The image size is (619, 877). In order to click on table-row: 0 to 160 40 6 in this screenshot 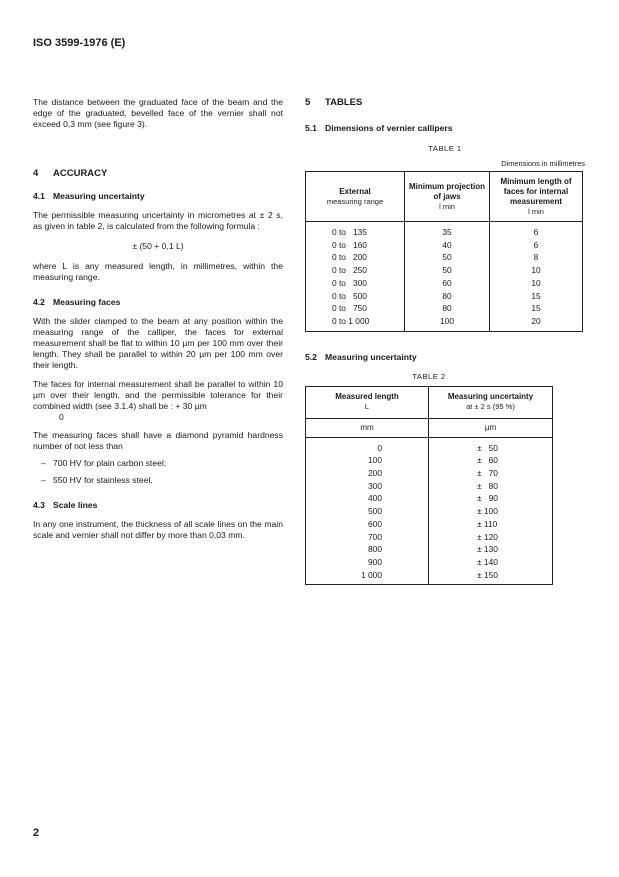, I will do `click(444, 245)`.